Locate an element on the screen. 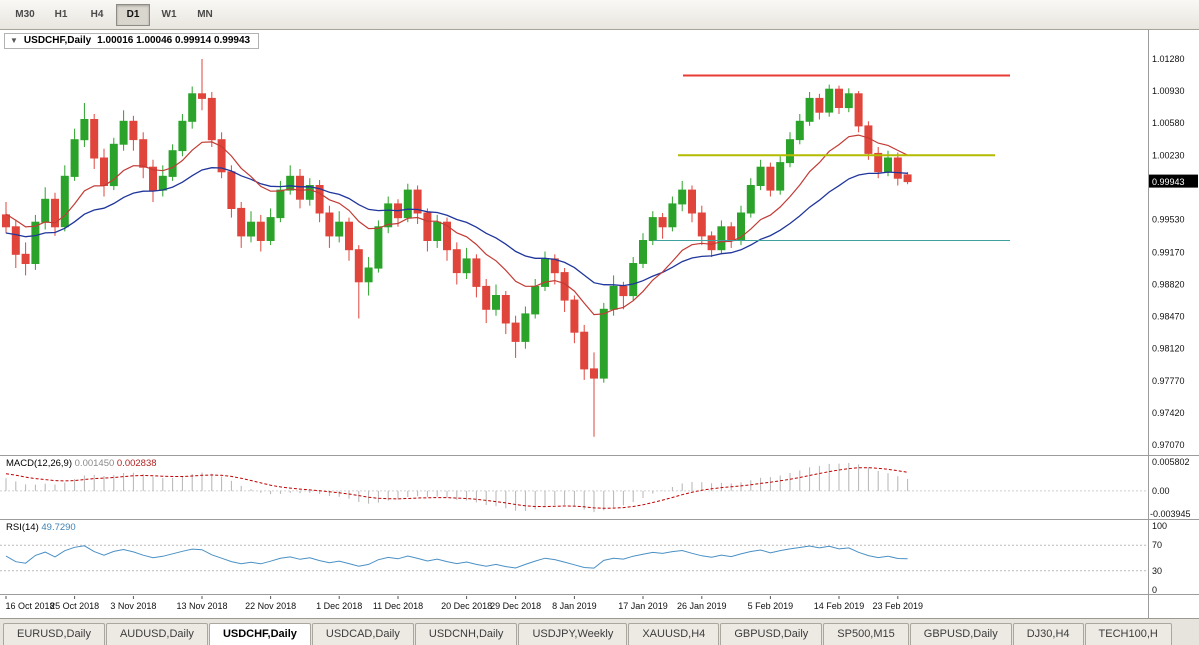  macd-name: MACD(12,26,9) is located at coordinates (39, 463).